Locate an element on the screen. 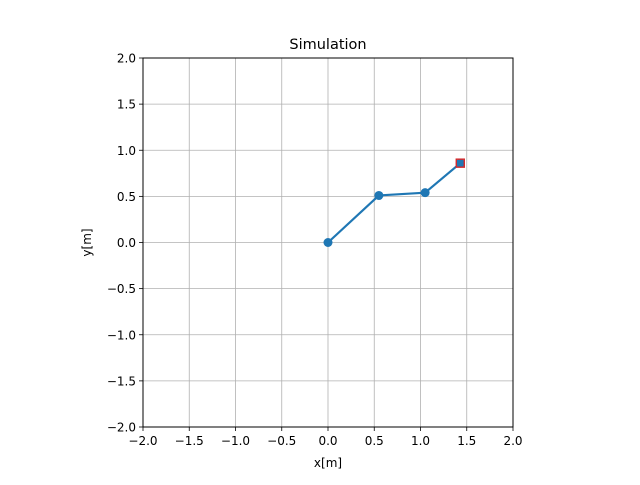 Image resolution: width=640 pixels, height=485 pixels. y-tick-label: −2.0 is located at coordinates (121, 428).